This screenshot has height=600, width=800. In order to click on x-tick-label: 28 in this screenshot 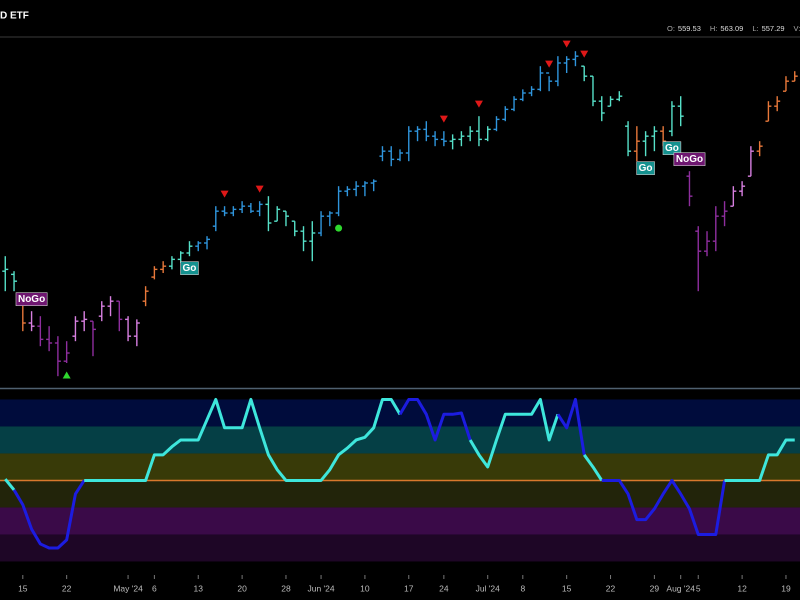, I will do `click(286, 588)`.